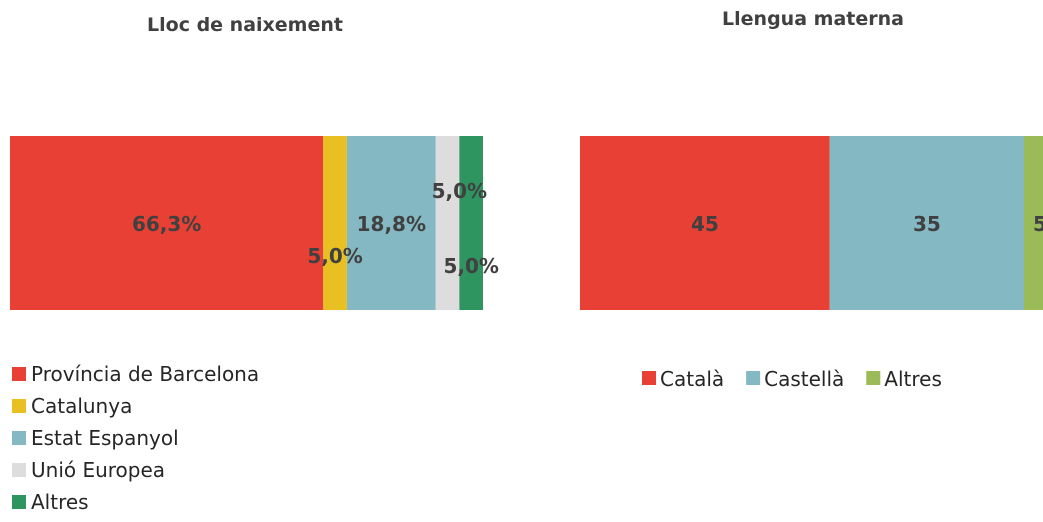 The image size is (1043, 522). I want to click on data-label-overflow: 5,0%, so click(459, 191).